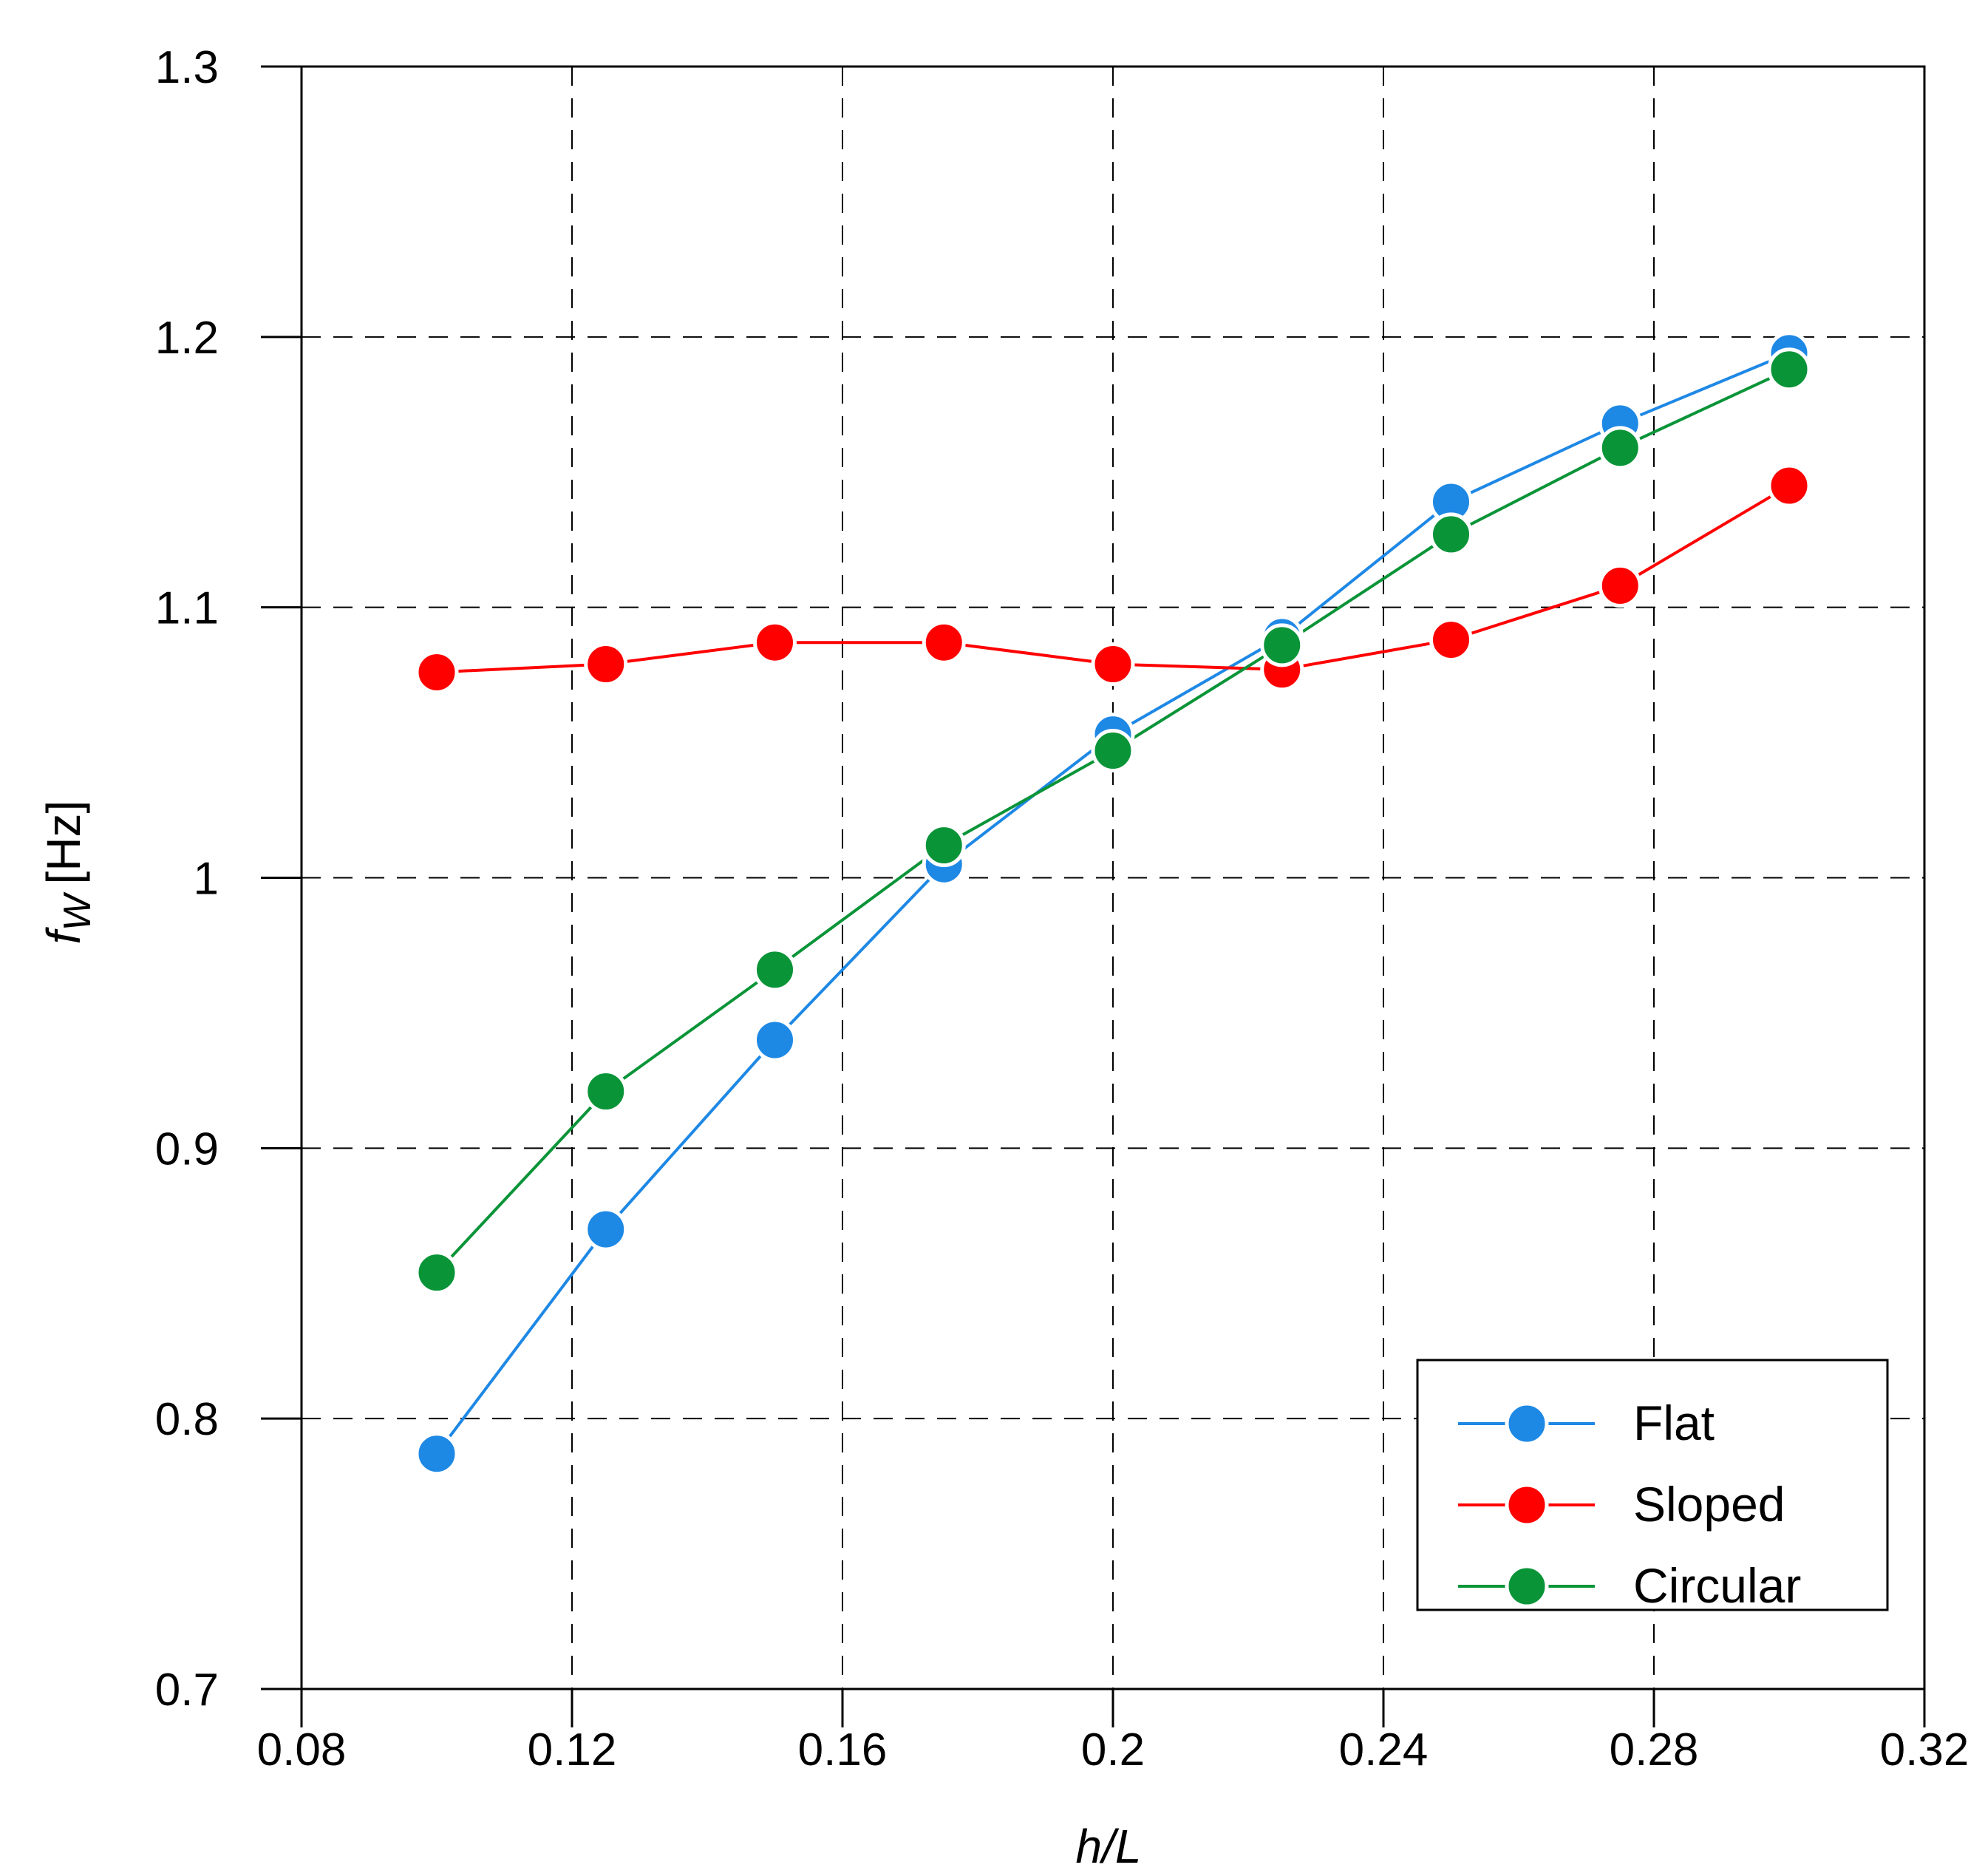 This screenshot has width=1985, height=1876. Describe the element at coordinates (187, 1419) in the screenshot. I see `y-tick-label: 0.8` at that location.